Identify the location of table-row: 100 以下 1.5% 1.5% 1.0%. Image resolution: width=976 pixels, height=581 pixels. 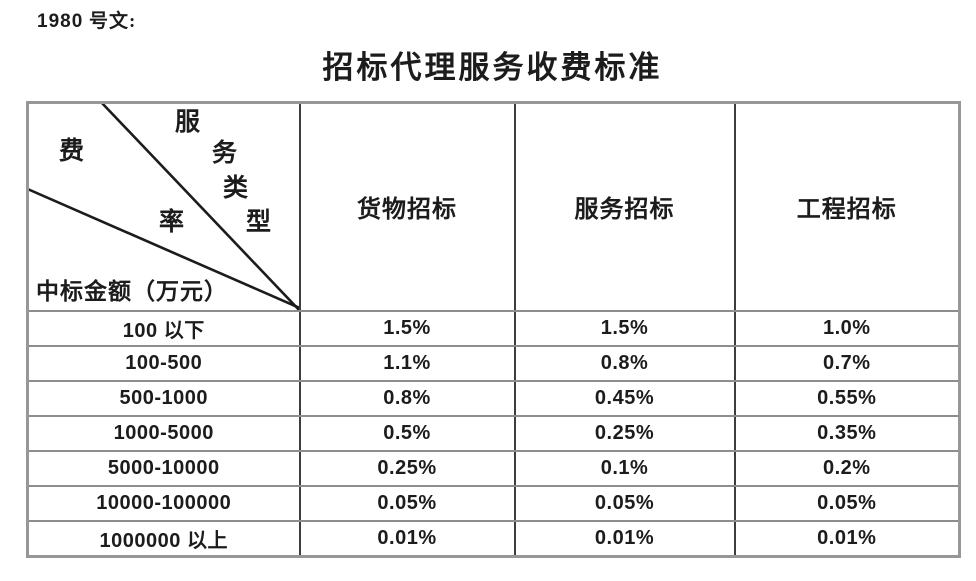
(493, 328).